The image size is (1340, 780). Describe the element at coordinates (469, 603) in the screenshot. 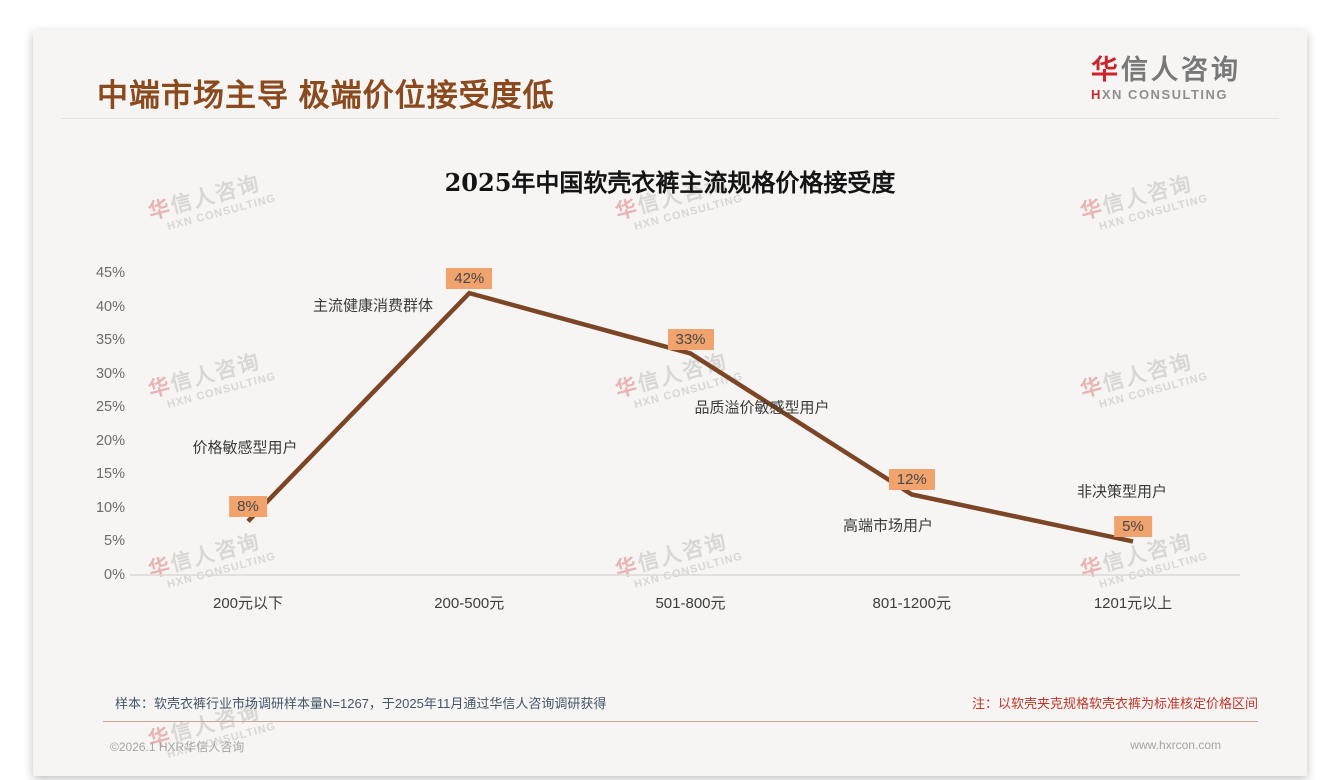

I see `x-category-label: 200-500元` at that location.